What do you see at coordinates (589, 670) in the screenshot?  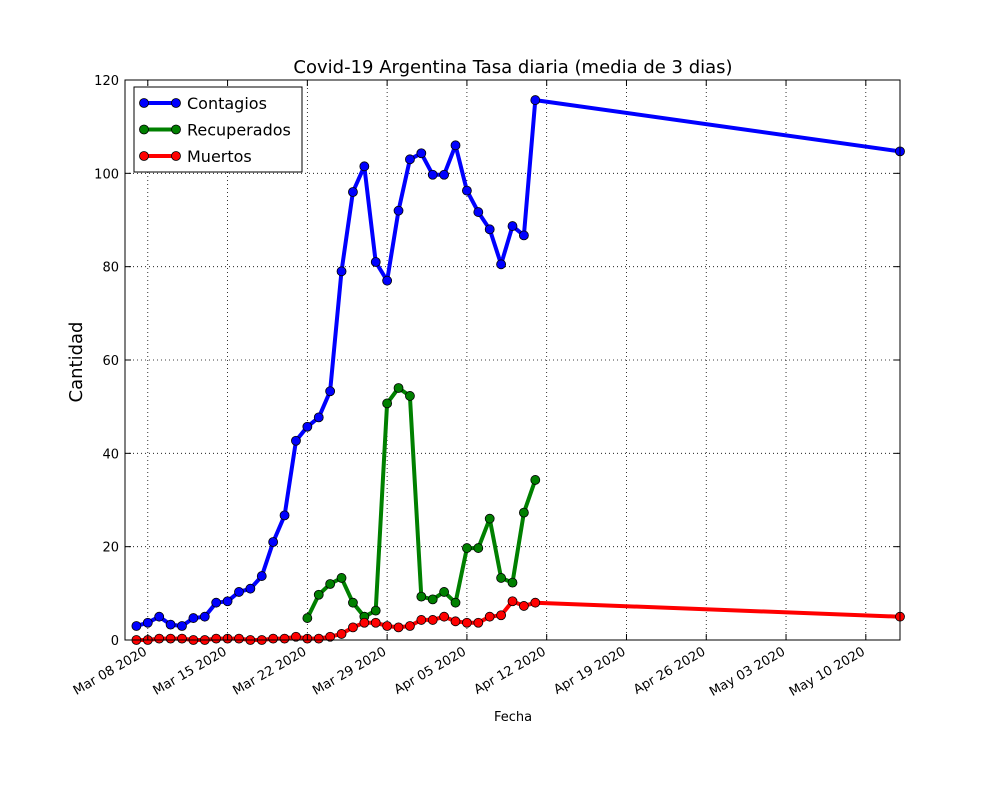 I see `x-tick-label: Apr 19 2020` at bounding box center [589, 670].